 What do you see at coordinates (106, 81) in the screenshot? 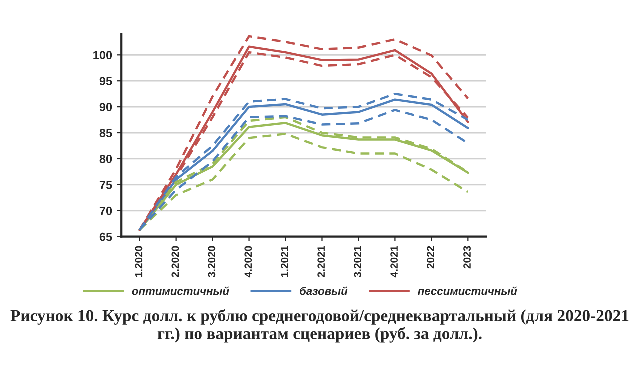
I see `y-tick-label: 95` at bounding box center [106, 81].